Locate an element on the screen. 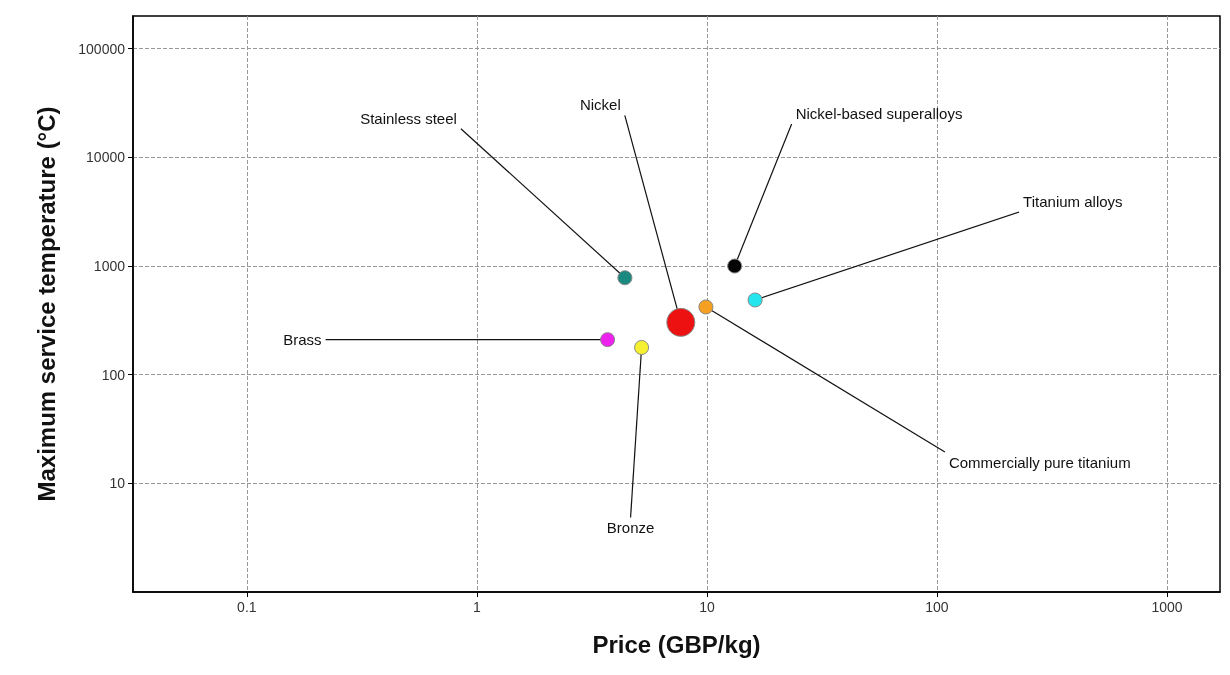  y-tick-label: 10000 is located at coordinates (106, 157).